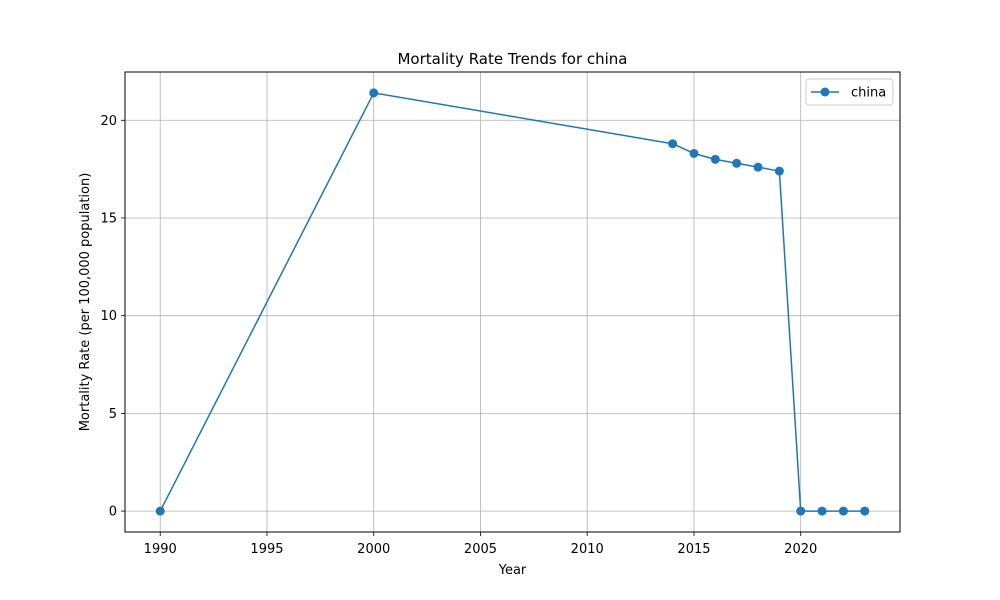 The image size is (1000, 600). I want to click on y-axis-ticks: 0 5 10 15 20, so click(112, 317).